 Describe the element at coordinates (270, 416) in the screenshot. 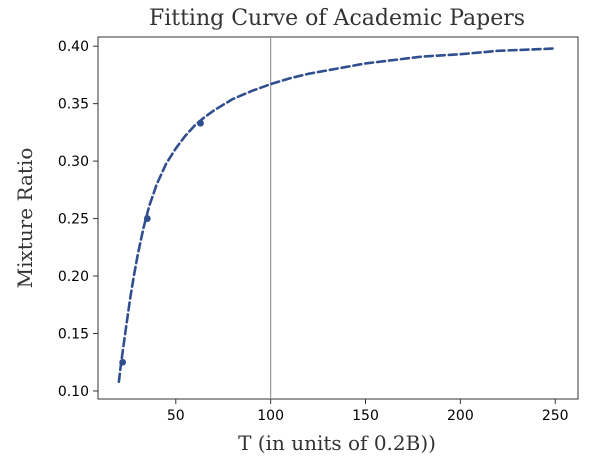

I see `x-tick-label: 100` at that location.